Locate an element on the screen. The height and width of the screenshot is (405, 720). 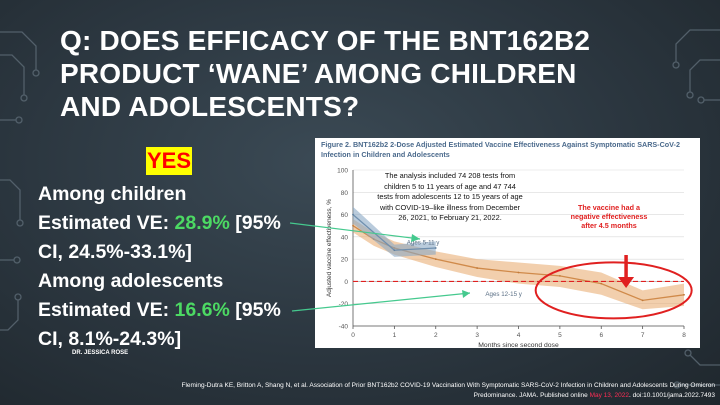
y-tick-label: 40 is located at coordinates (345, 237).